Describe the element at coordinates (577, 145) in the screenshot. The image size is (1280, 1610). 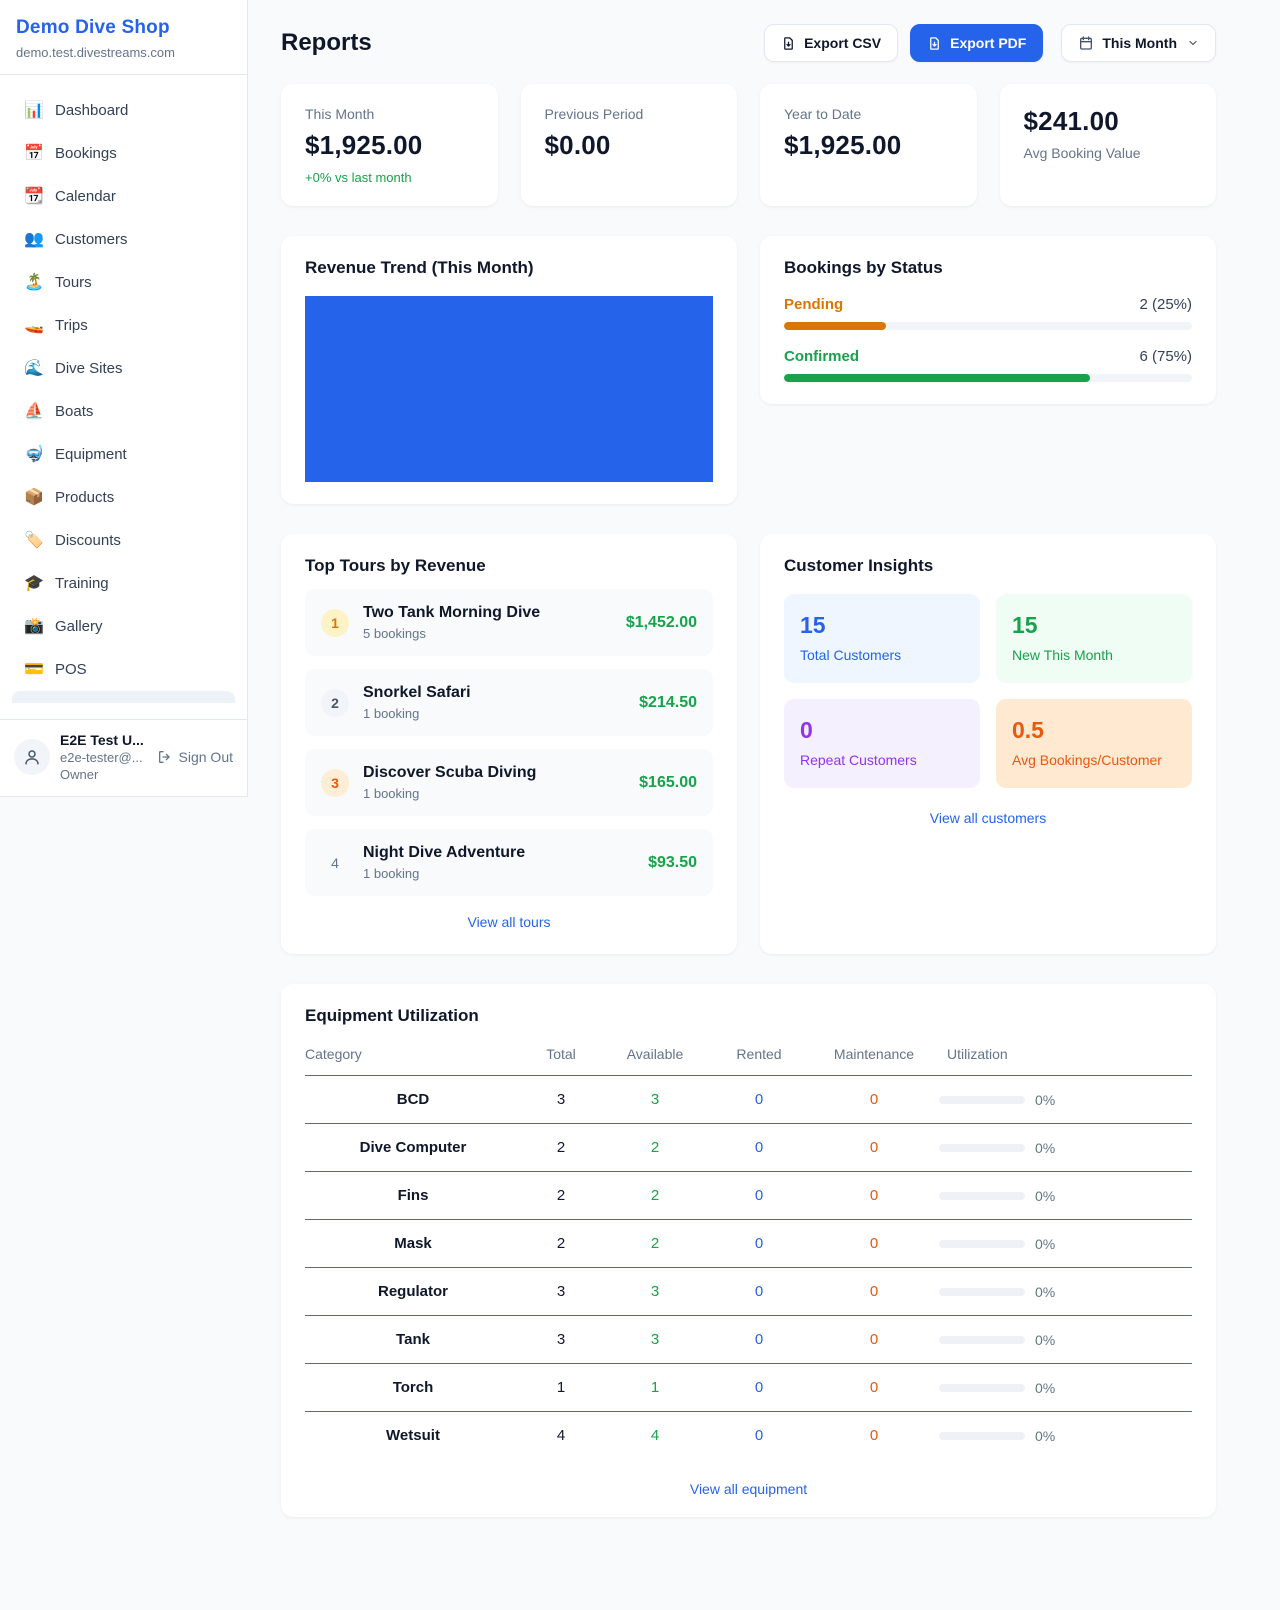
I see `stat-value: $0.00` at that location.